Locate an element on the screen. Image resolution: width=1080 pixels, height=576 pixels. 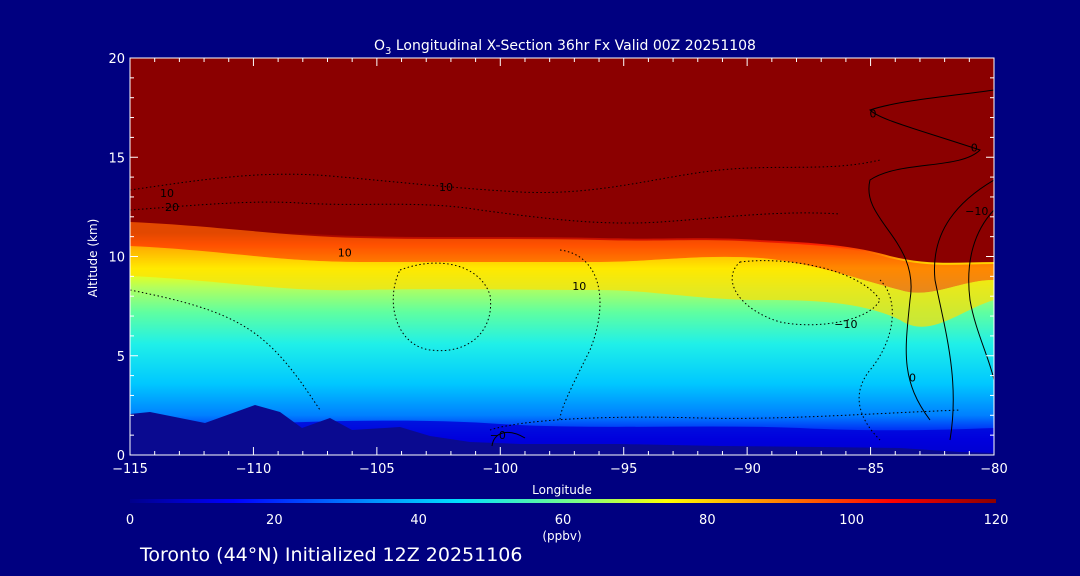
y-tick-label: 20 is located at coordinates (116, 59).